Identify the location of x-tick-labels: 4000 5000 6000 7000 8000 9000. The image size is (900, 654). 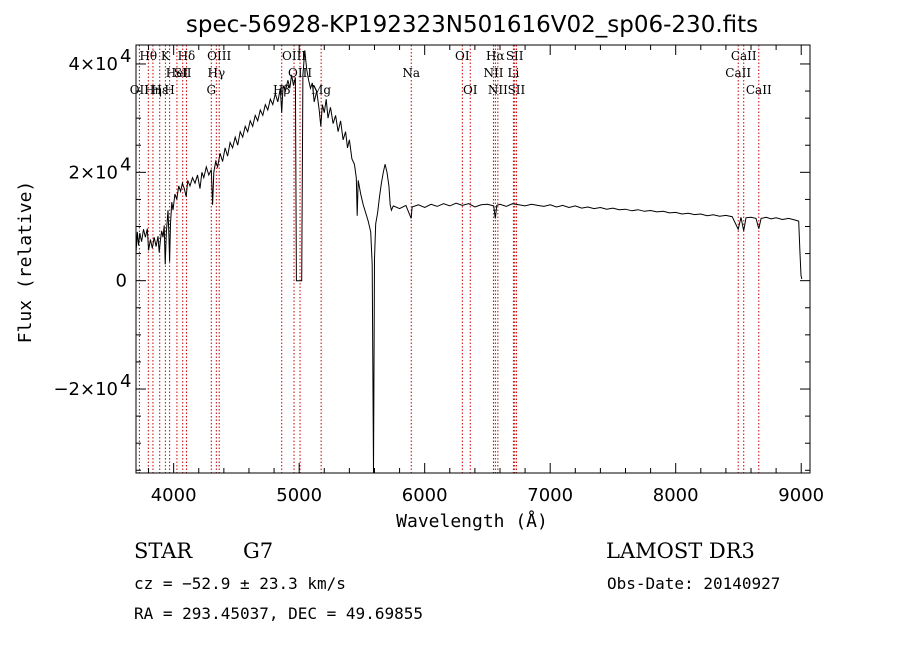
(487, 495).